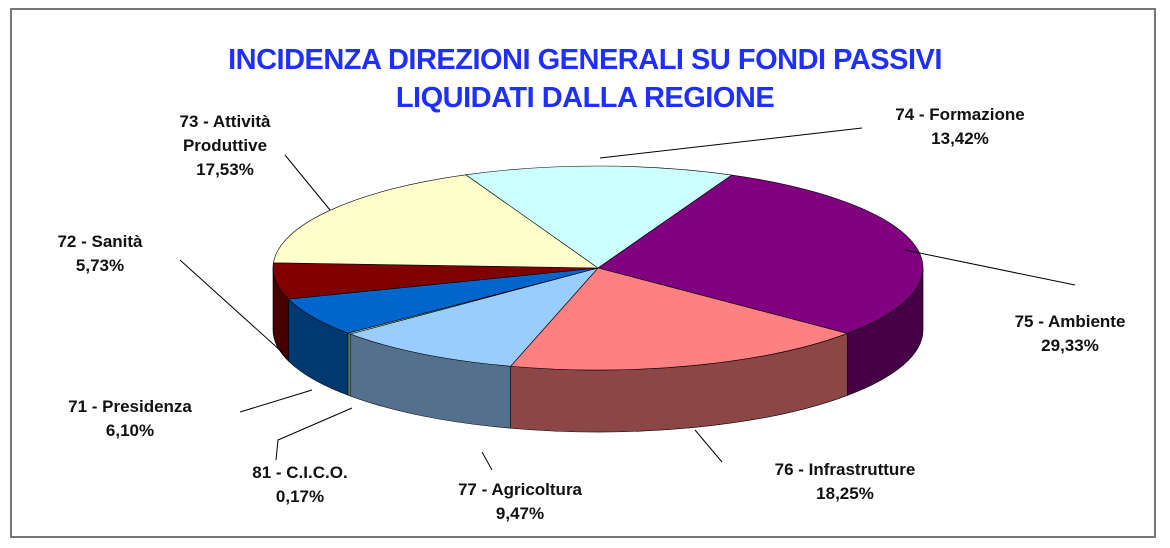 The image size is (1170, 548). Describe the element at coordinates (225, 169) in the screenshot. I see `value-label: 17,53%` at that location.